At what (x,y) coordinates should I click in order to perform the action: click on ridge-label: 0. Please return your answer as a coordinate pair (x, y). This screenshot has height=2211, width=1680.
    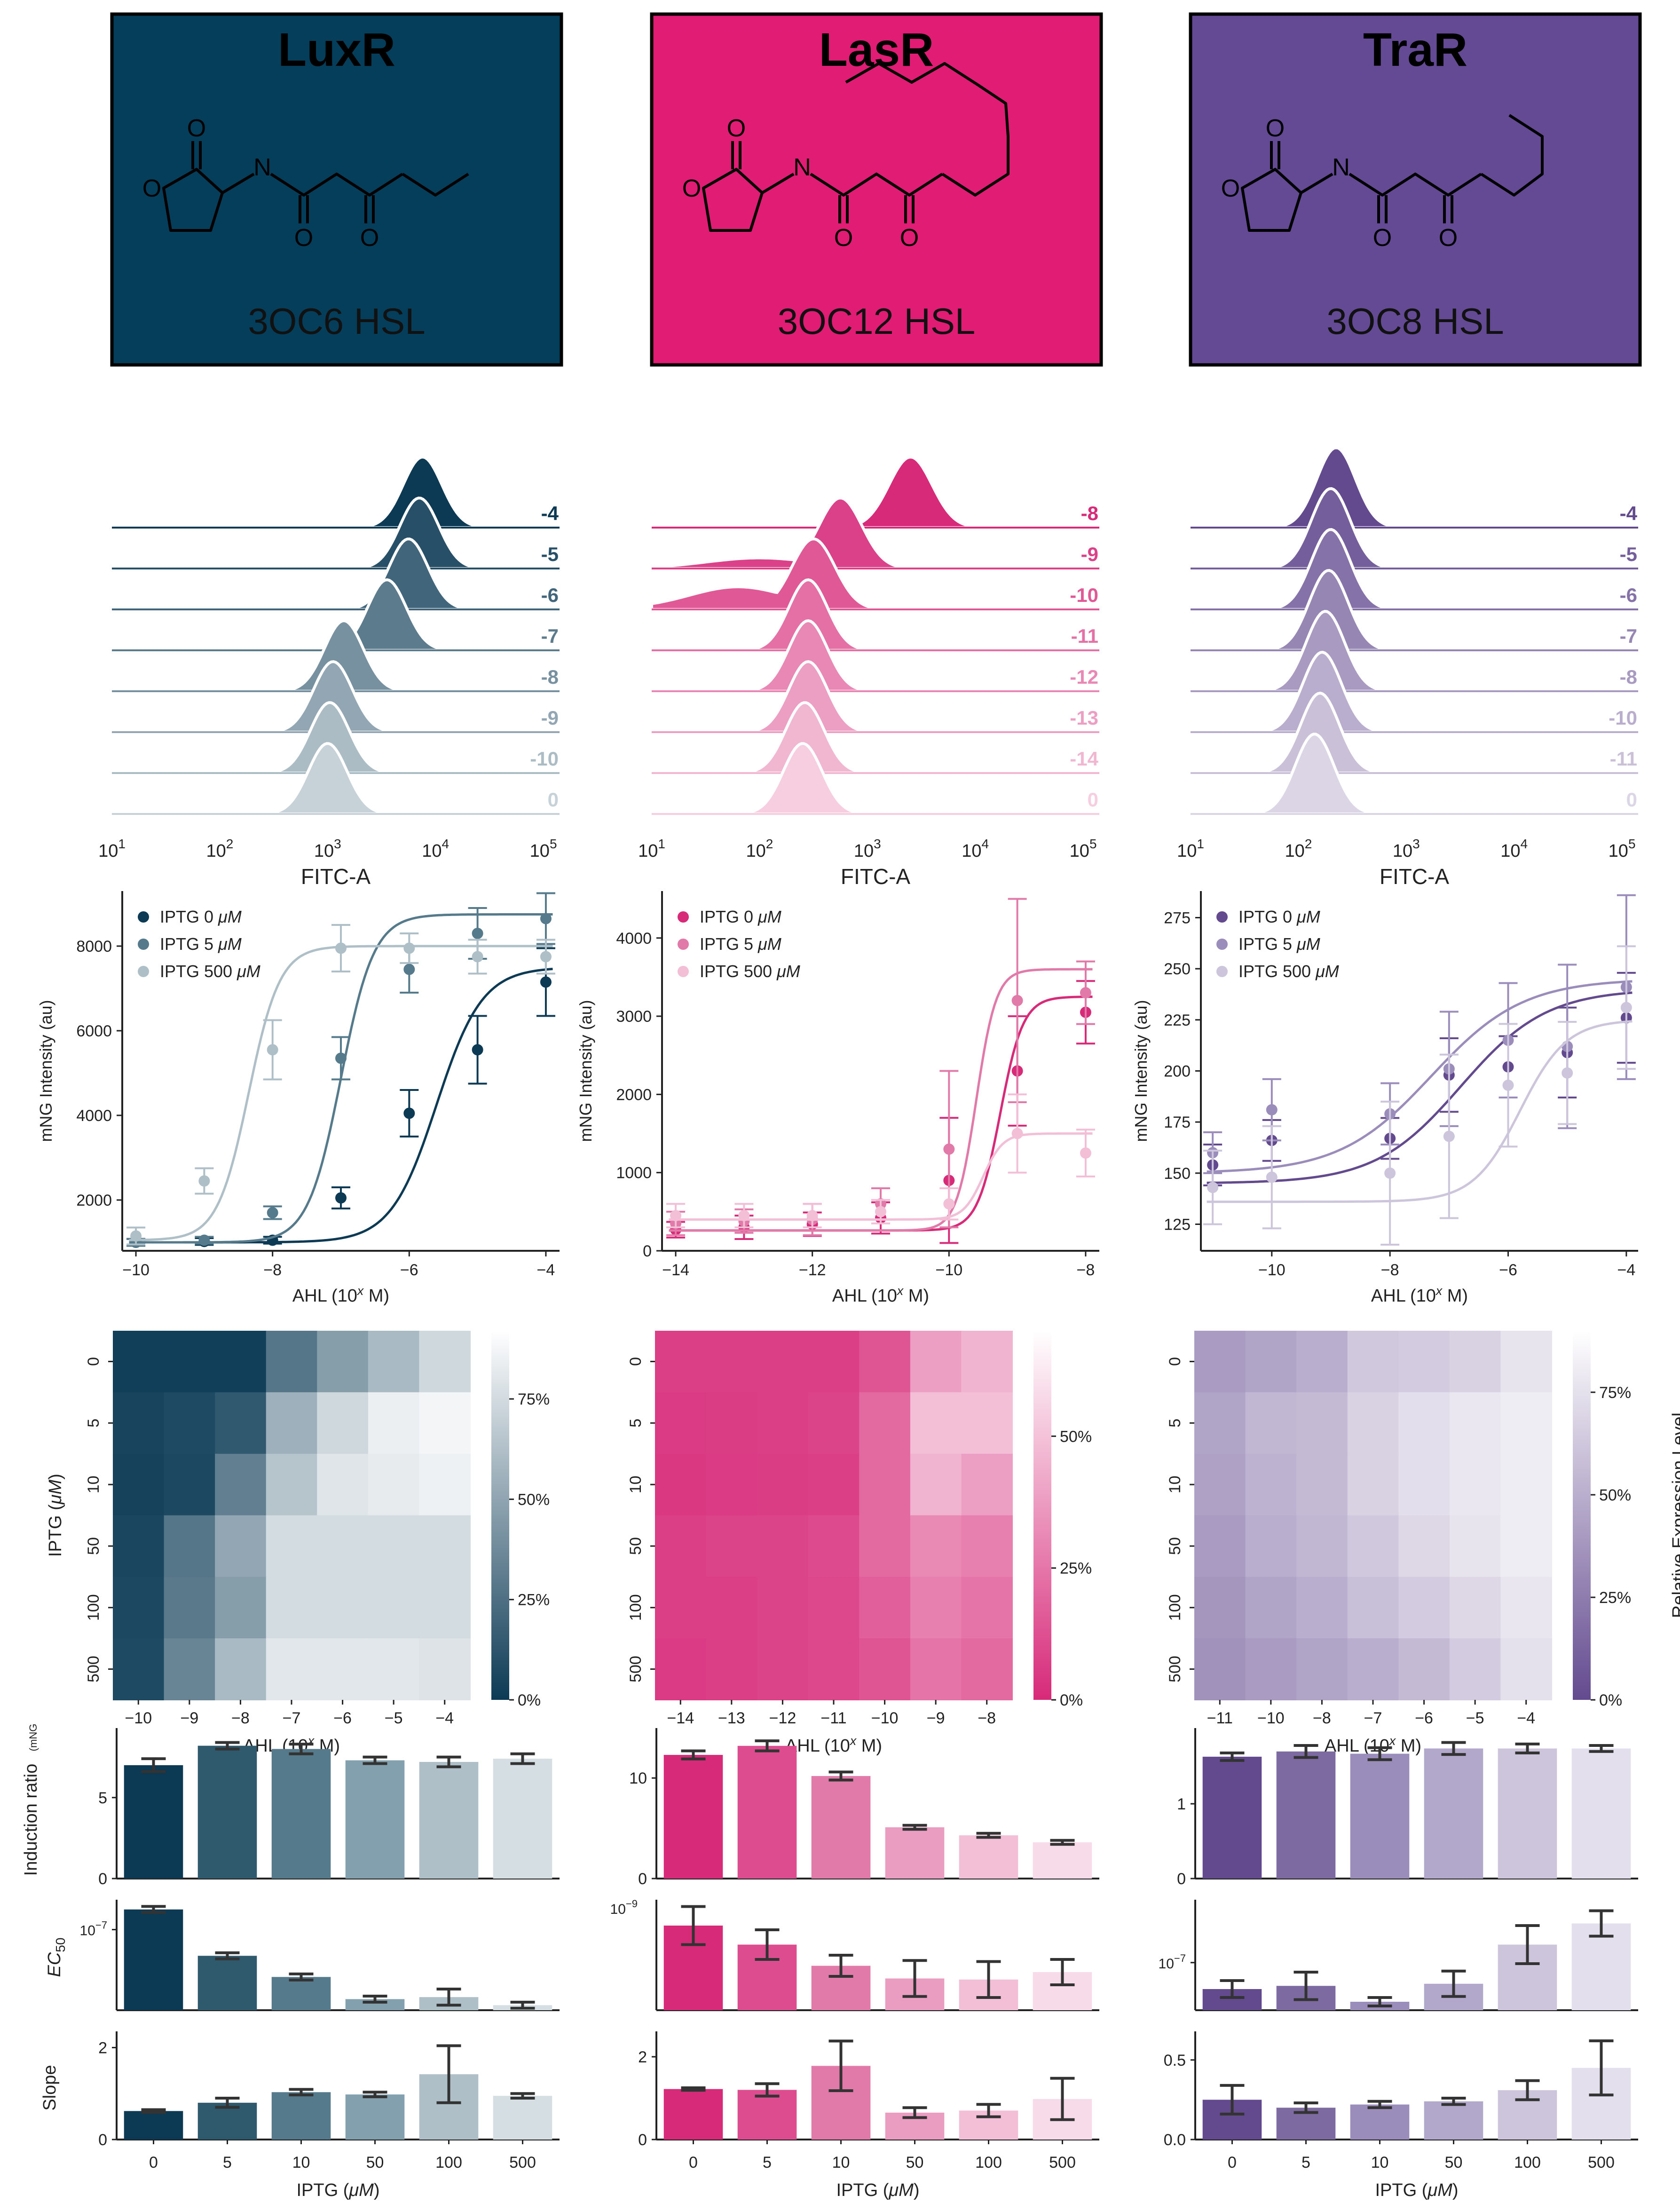
    Looking at the image, I should click on (1093, 800).